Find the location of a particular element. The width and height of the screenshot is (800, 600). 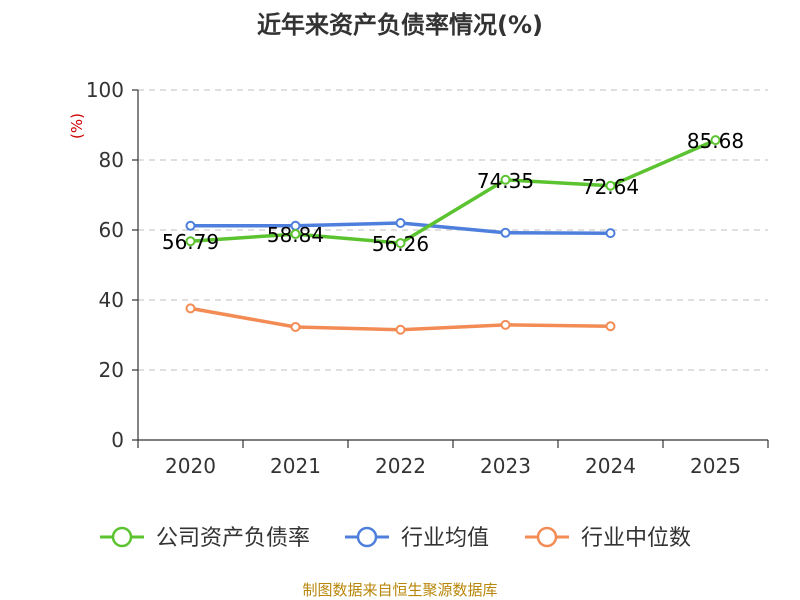

data-point-2025 is located at coordinates (715, 140).